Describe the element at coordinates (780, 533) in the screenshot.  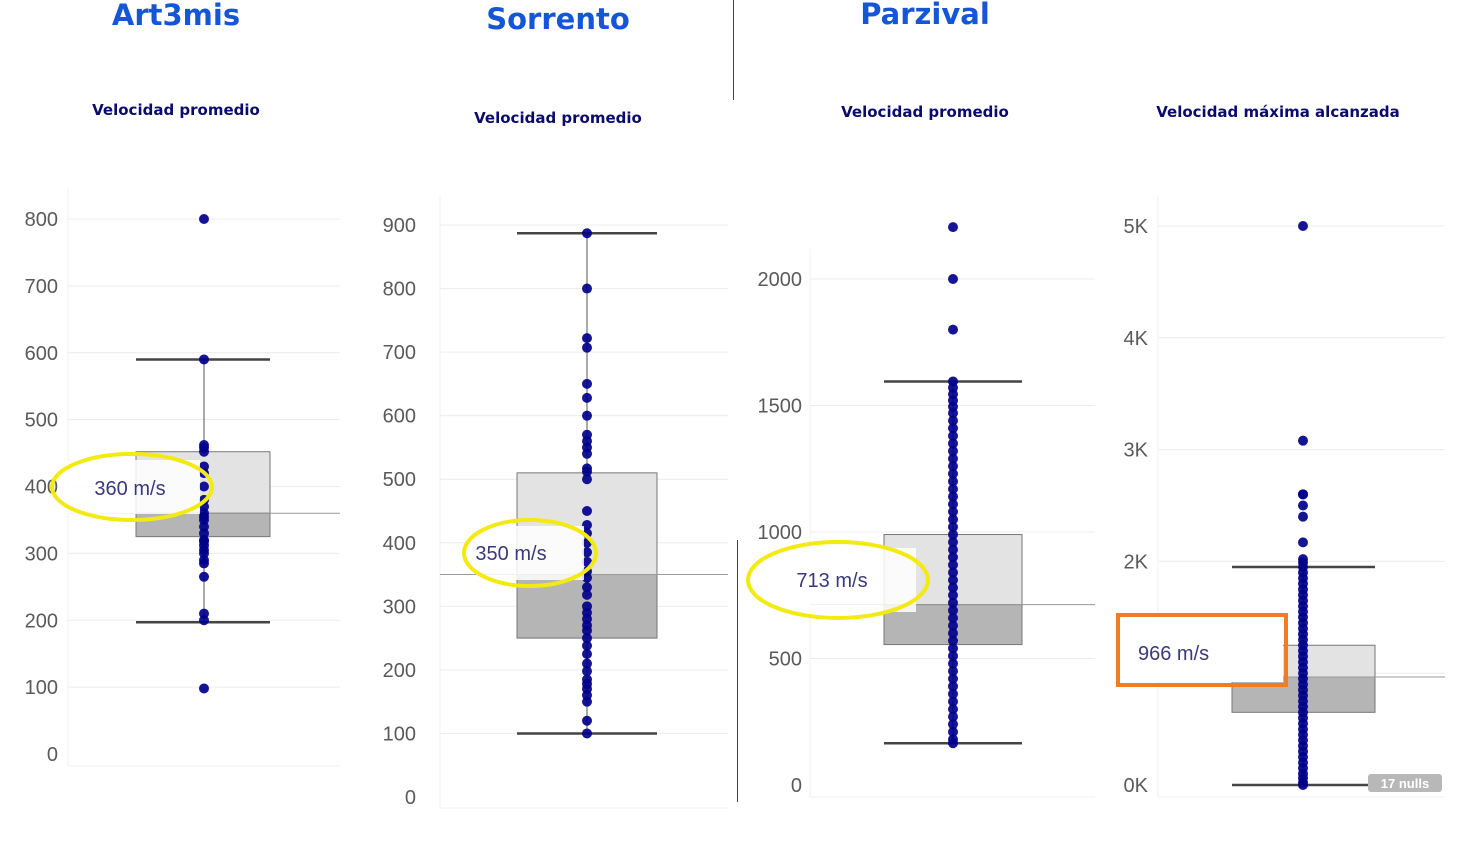
I see `y-tick-label: 1000` at that location.